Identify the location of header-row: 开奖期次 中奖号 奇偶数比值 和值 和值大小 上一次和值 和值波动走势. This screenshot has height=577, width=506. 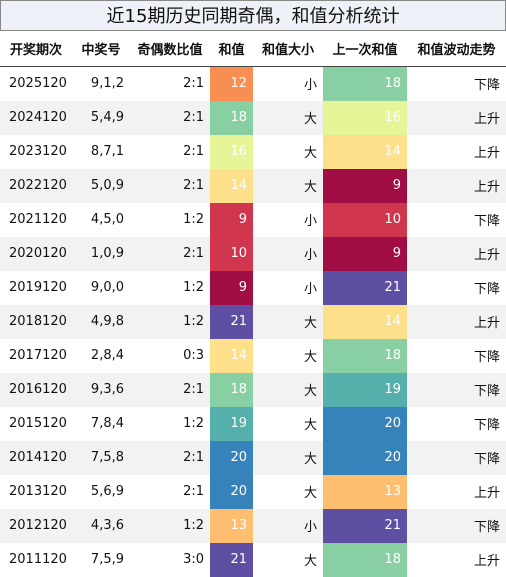
(253, 49).